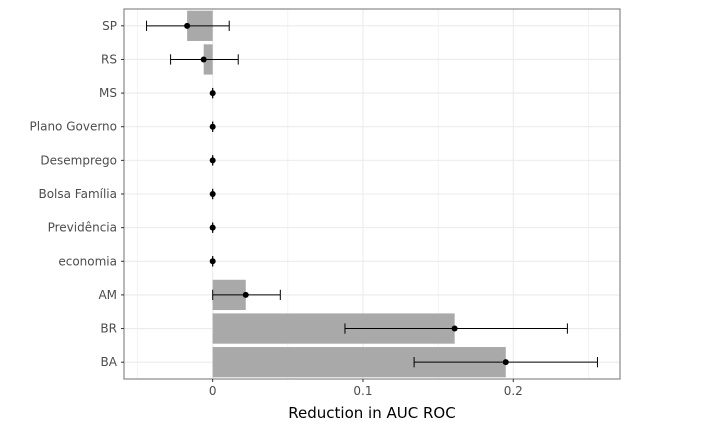 The width and height of the screenshot is (718, 429). I want to click on x-tick-label: 0.2, so click(513, 391).